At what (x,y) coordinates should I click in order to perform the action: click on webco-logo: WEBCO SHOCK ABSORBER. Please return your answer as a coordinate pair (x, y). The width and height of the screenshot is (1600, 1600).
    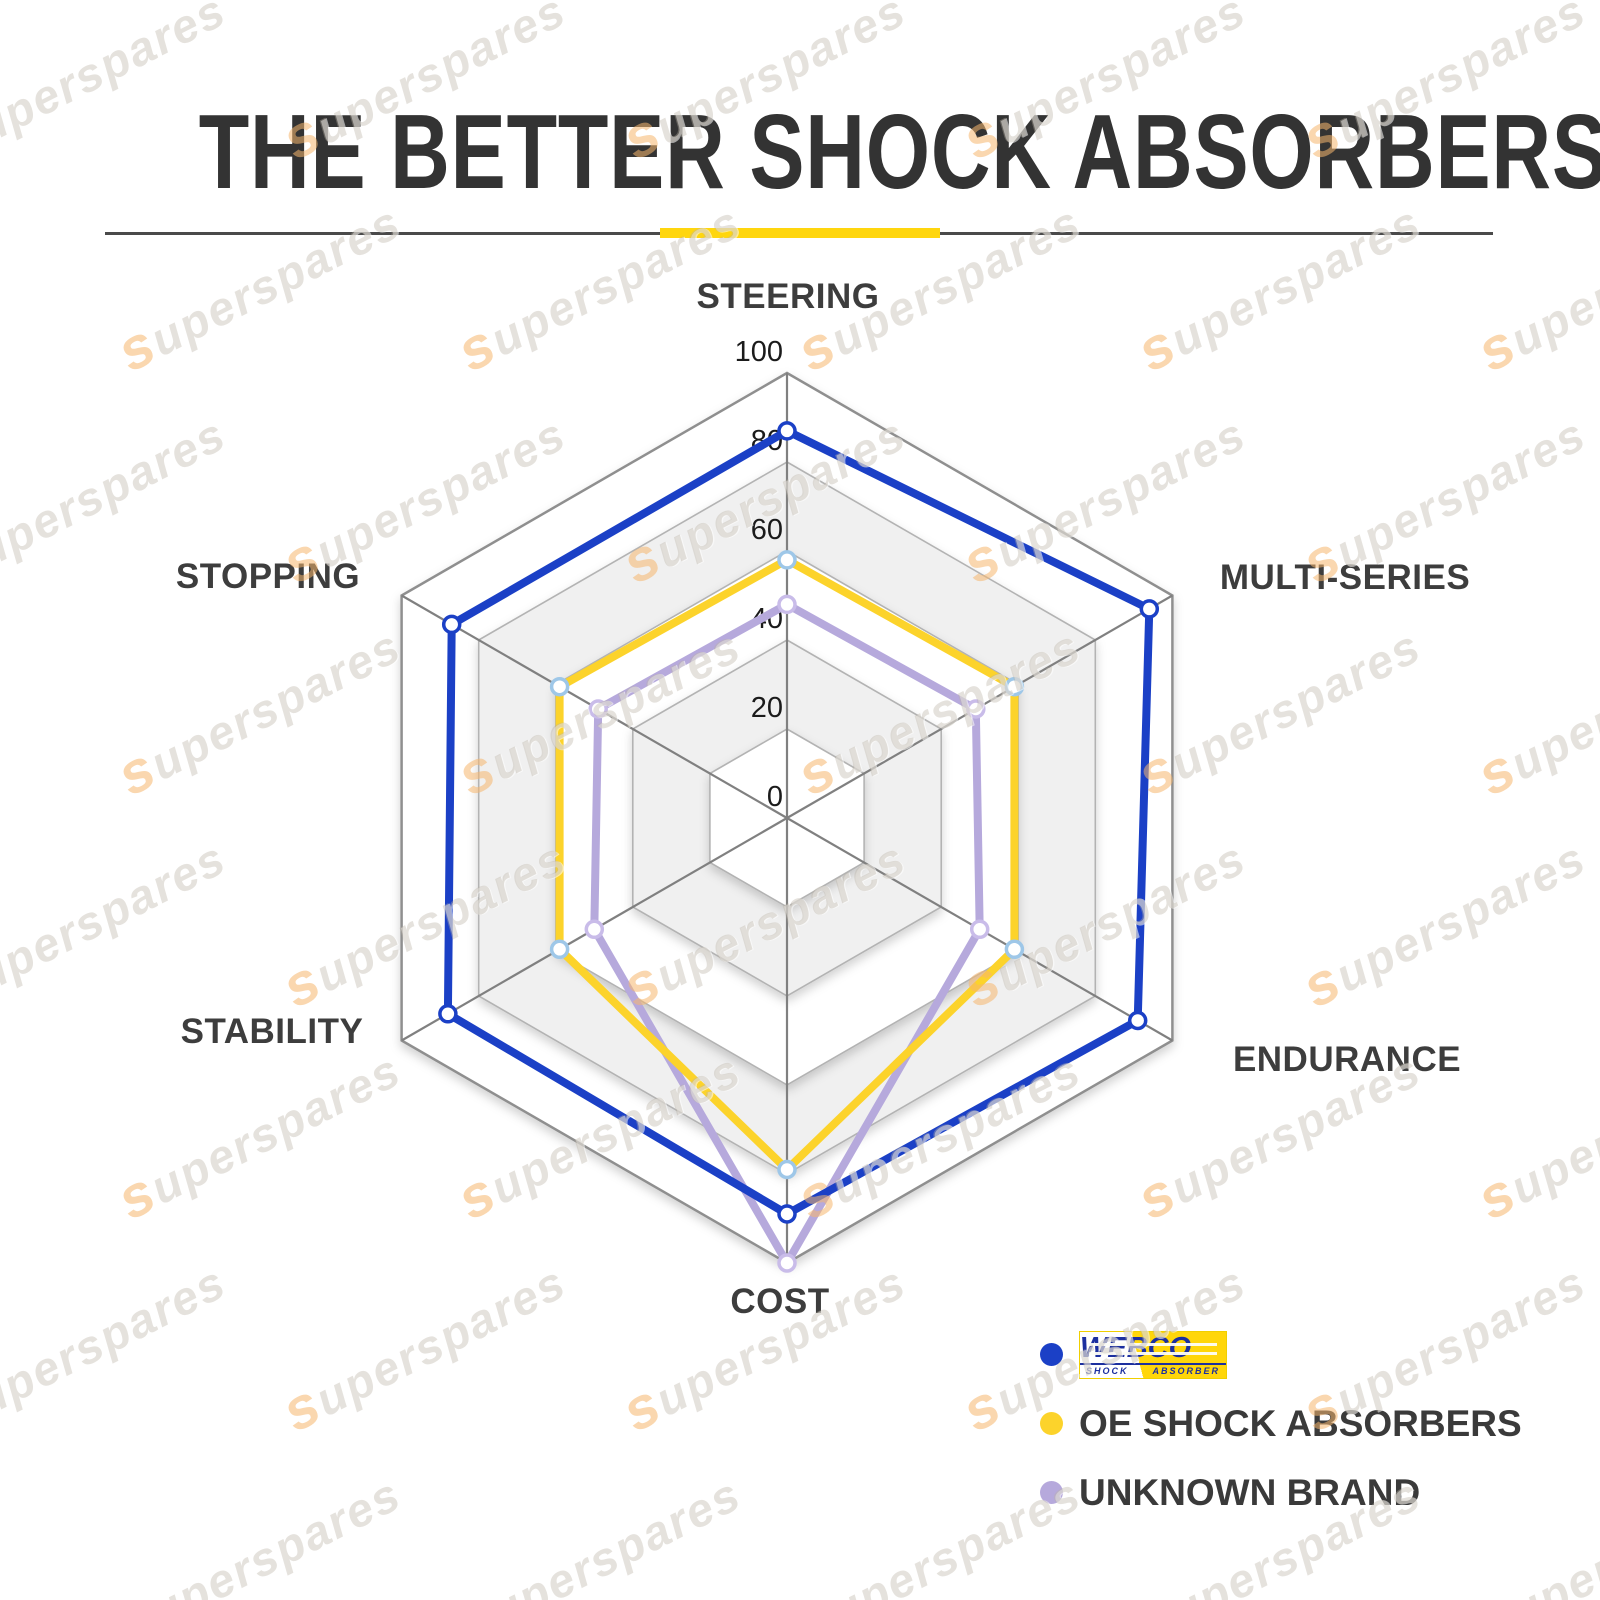
    Looking at the image, I should click on (1153, 1354).